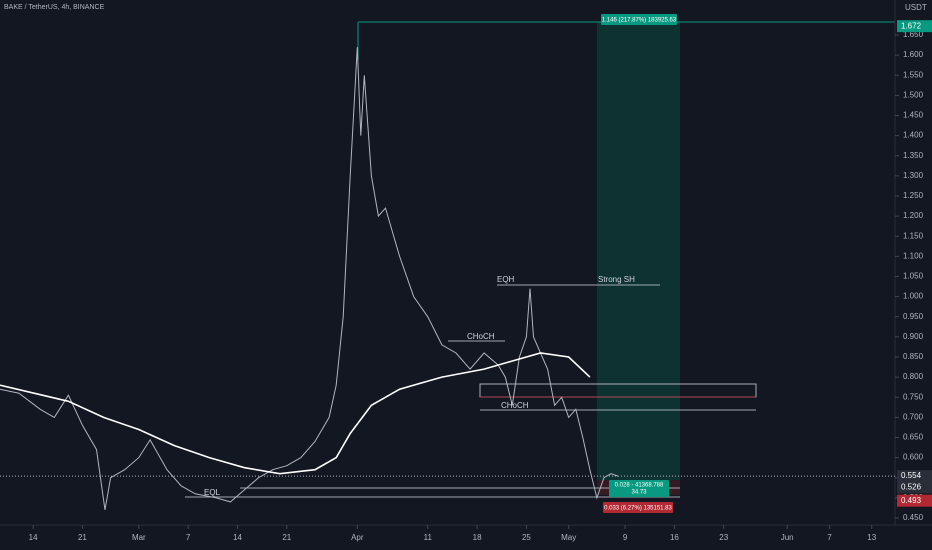 The image size is (932, 550). What do you see at coordinates (639, 493) in the screenshot?
I see `entry-sub: 34.73` at bounding box center [639, 493].